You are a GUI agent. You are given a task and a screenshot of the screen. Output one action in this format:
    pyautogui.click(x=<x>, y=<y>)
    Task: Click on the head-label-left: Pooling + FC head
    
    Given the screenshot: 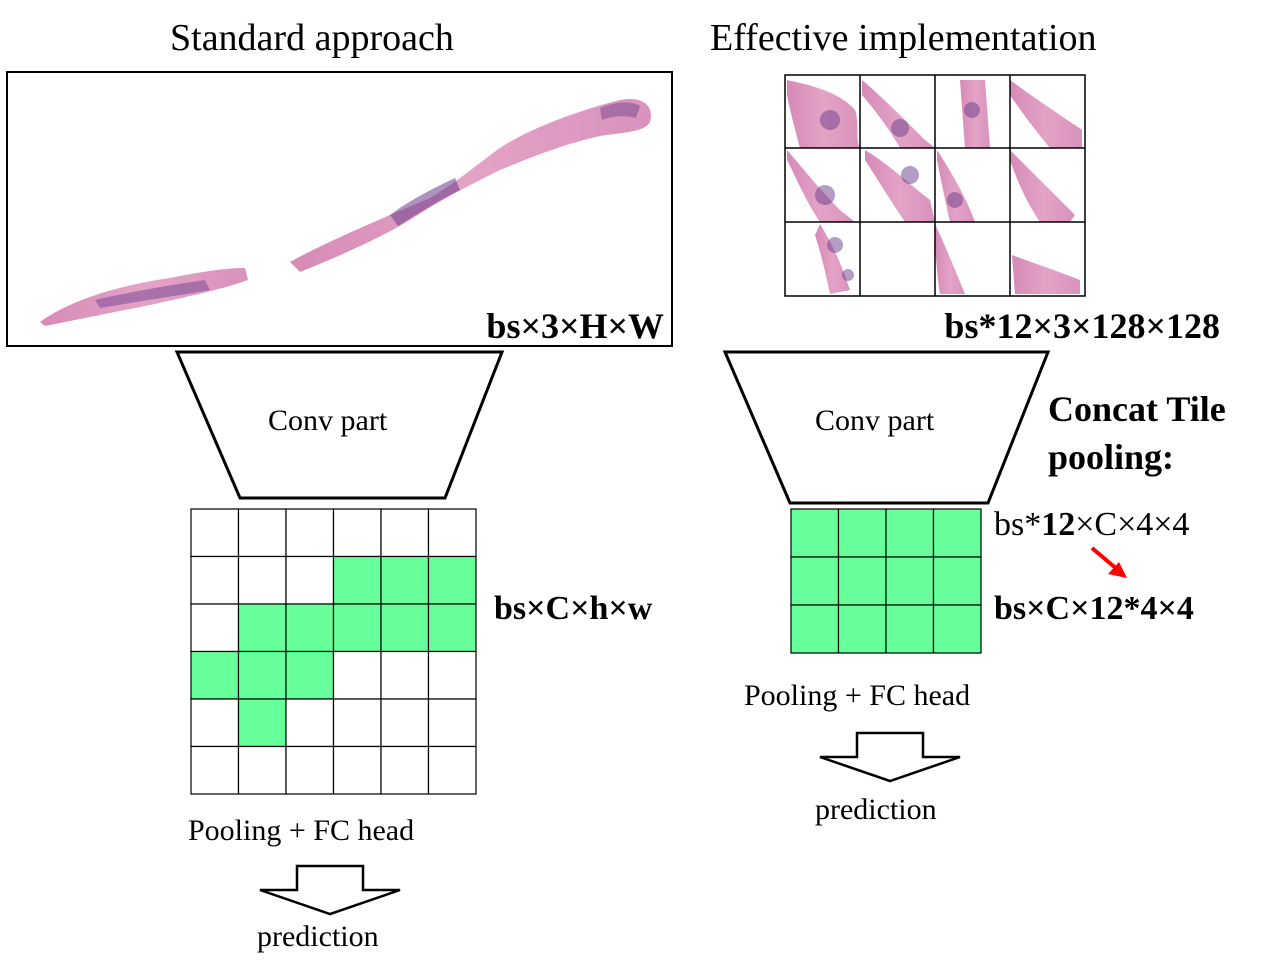 What is the action you would take?
    pyautogui.click(x=301, y=830)
    